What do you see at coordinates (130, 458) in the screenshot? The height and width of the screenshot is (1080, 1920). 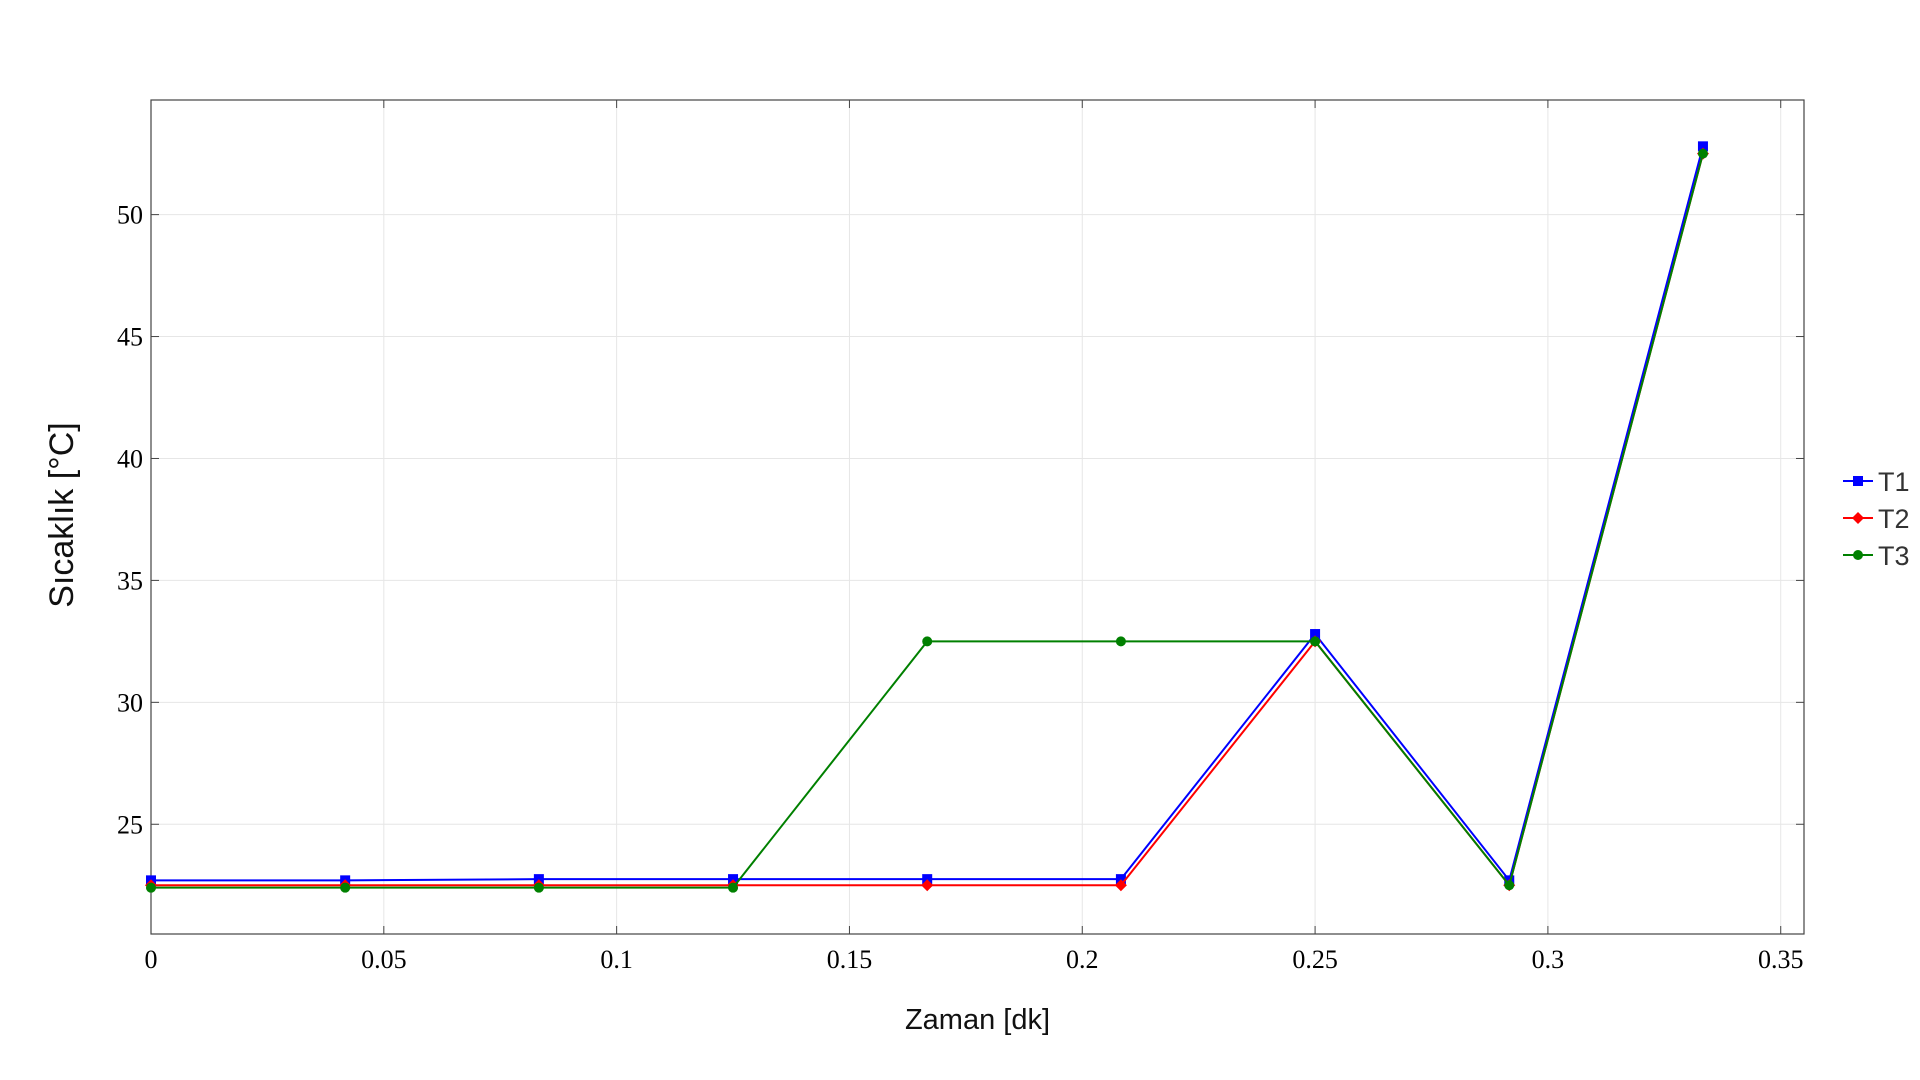 I see `y-tick-label: 40` at bounding box center [130, 458].